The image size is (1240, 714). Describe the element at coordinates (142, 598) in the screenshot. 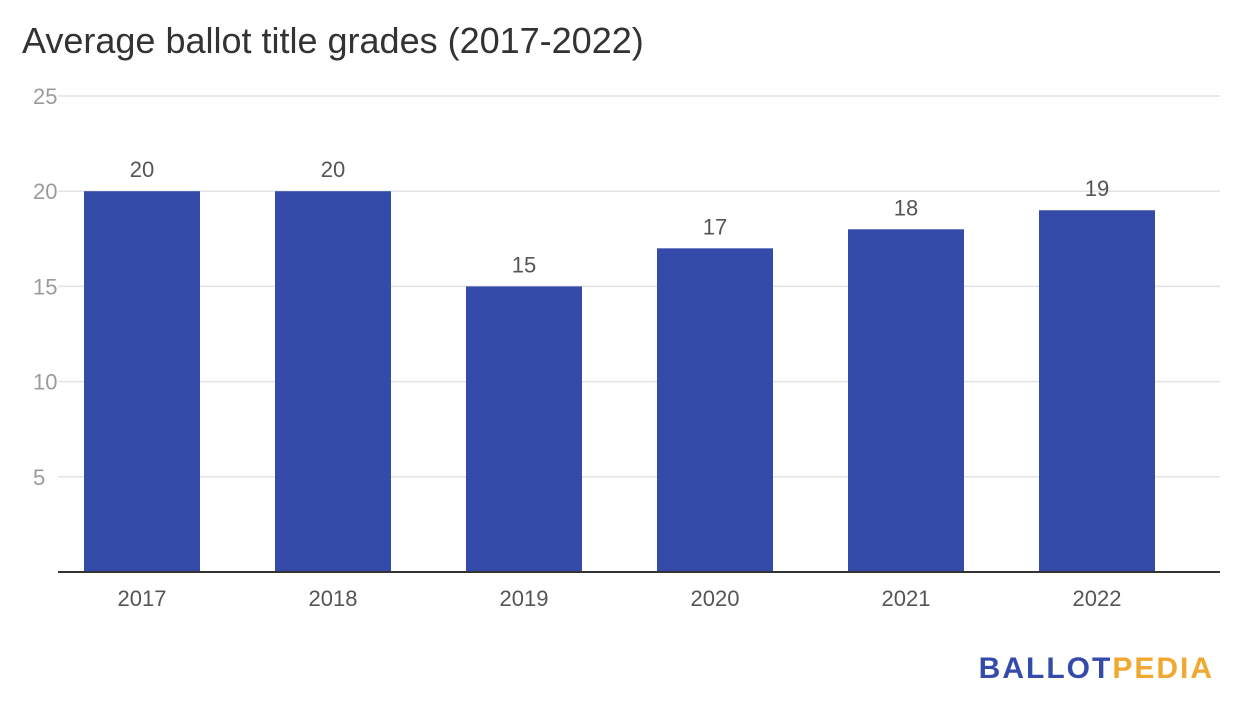

I see `x-tick-label-2017: 2017` at that location.